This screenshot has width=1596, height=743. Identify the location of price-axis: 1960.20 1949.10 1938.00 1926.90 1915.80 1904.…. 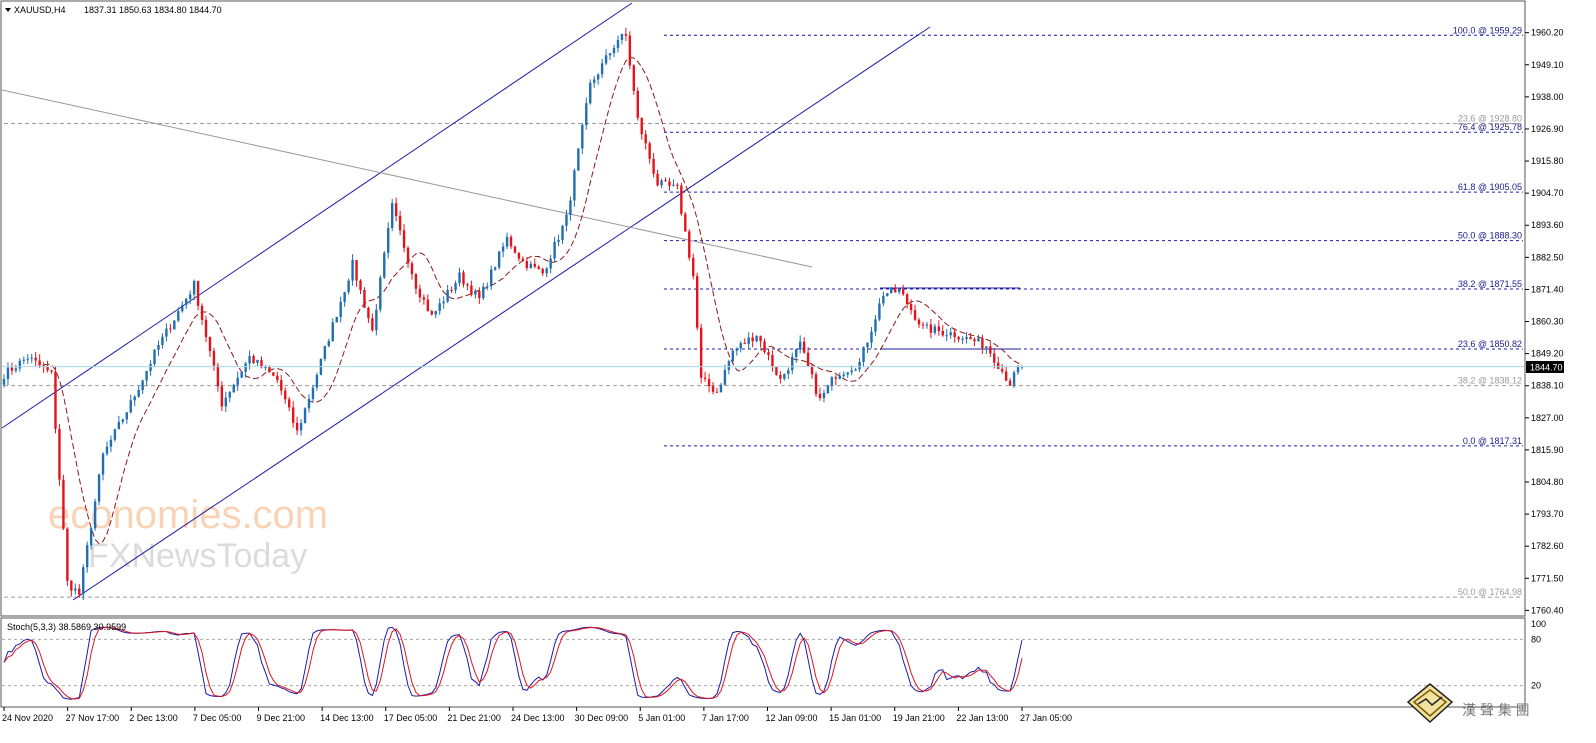
(1544, 322).